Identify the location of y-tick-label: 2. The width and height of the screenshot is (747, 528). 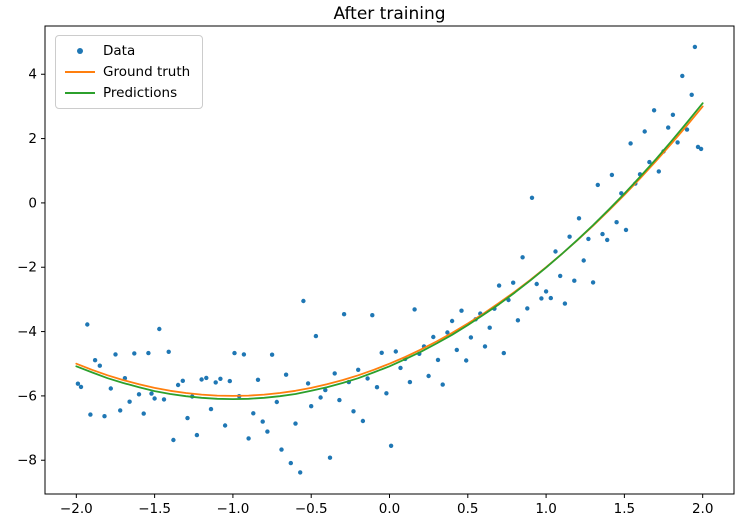
(32, 139).